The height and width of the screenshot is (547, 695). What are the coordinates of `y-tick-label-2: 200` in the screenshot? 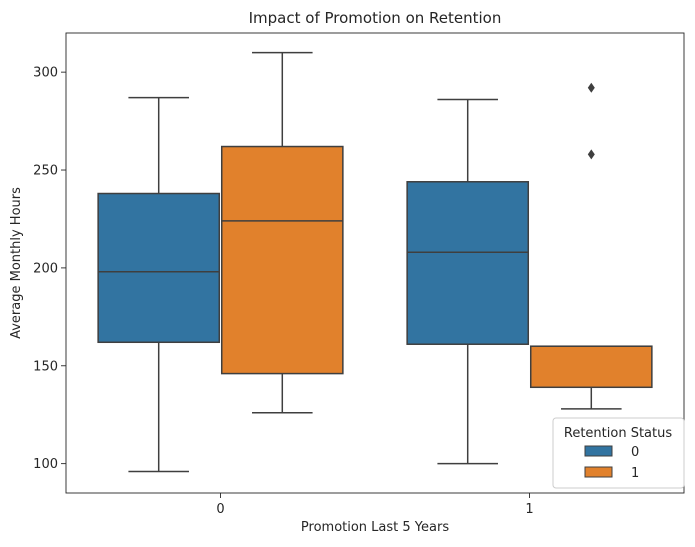 It's located at (45, 268).